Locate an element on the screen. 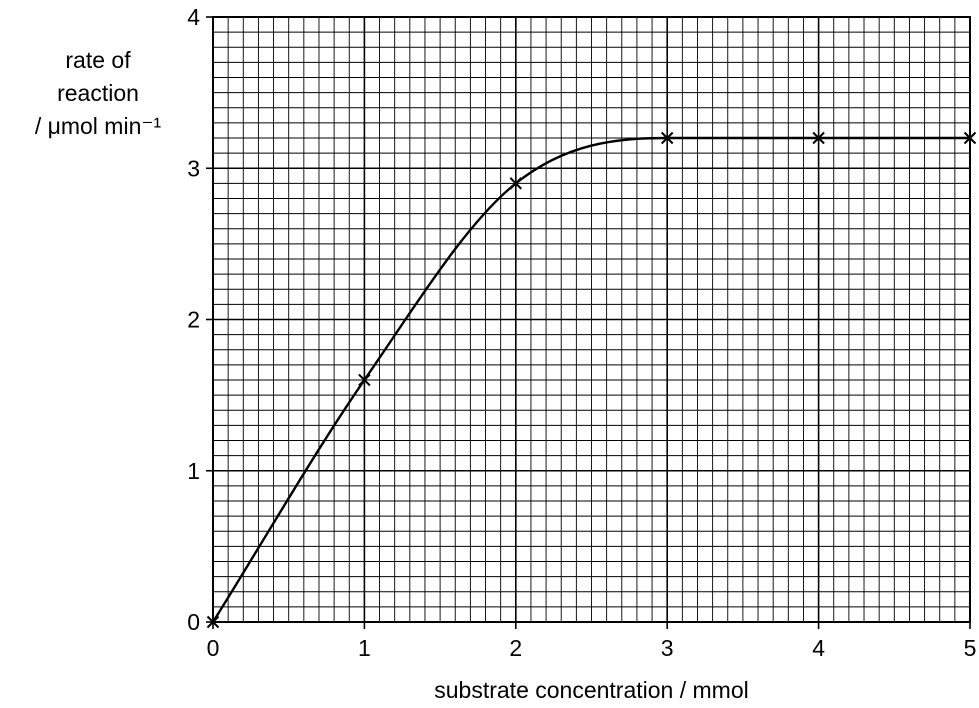  x-tick-label: 3 is located at coordinates (667, 648).